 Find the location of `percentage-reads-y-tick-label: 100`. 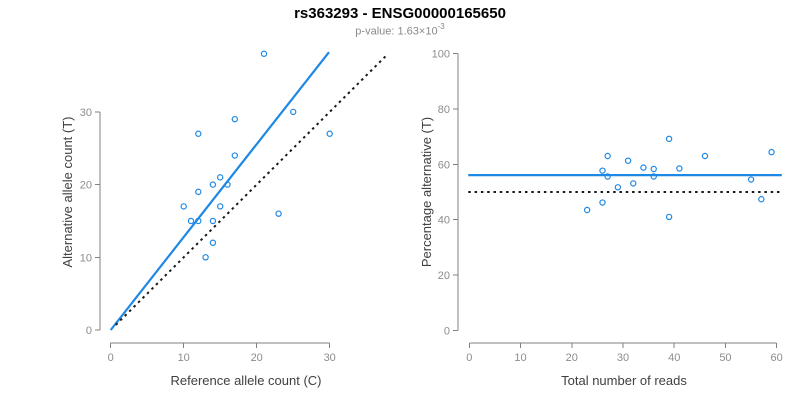

percentage-reads-y-tick-label: 100 is located at coordinates (441, 55).